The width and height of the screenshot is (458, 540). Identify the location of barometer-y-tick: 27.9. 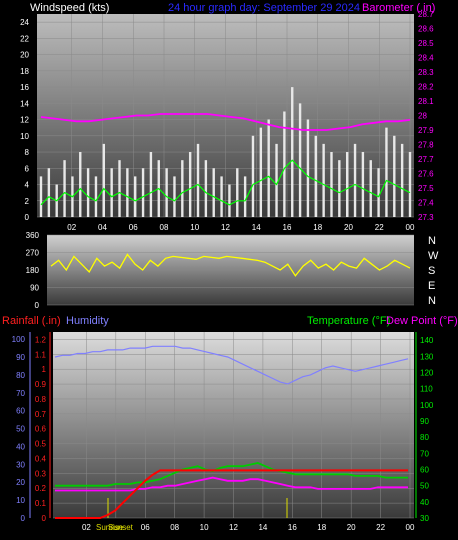
(426, 130).